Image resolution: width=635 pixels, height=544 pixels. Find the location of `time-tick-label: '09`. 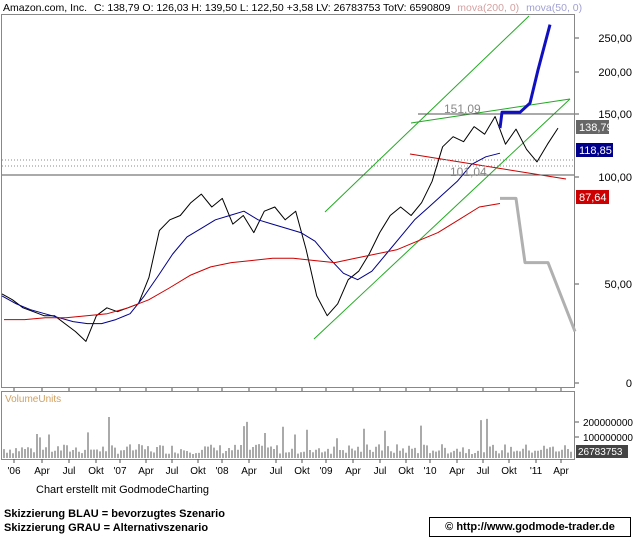

time-tick-label: '09 is located at coordinates (325, 471).